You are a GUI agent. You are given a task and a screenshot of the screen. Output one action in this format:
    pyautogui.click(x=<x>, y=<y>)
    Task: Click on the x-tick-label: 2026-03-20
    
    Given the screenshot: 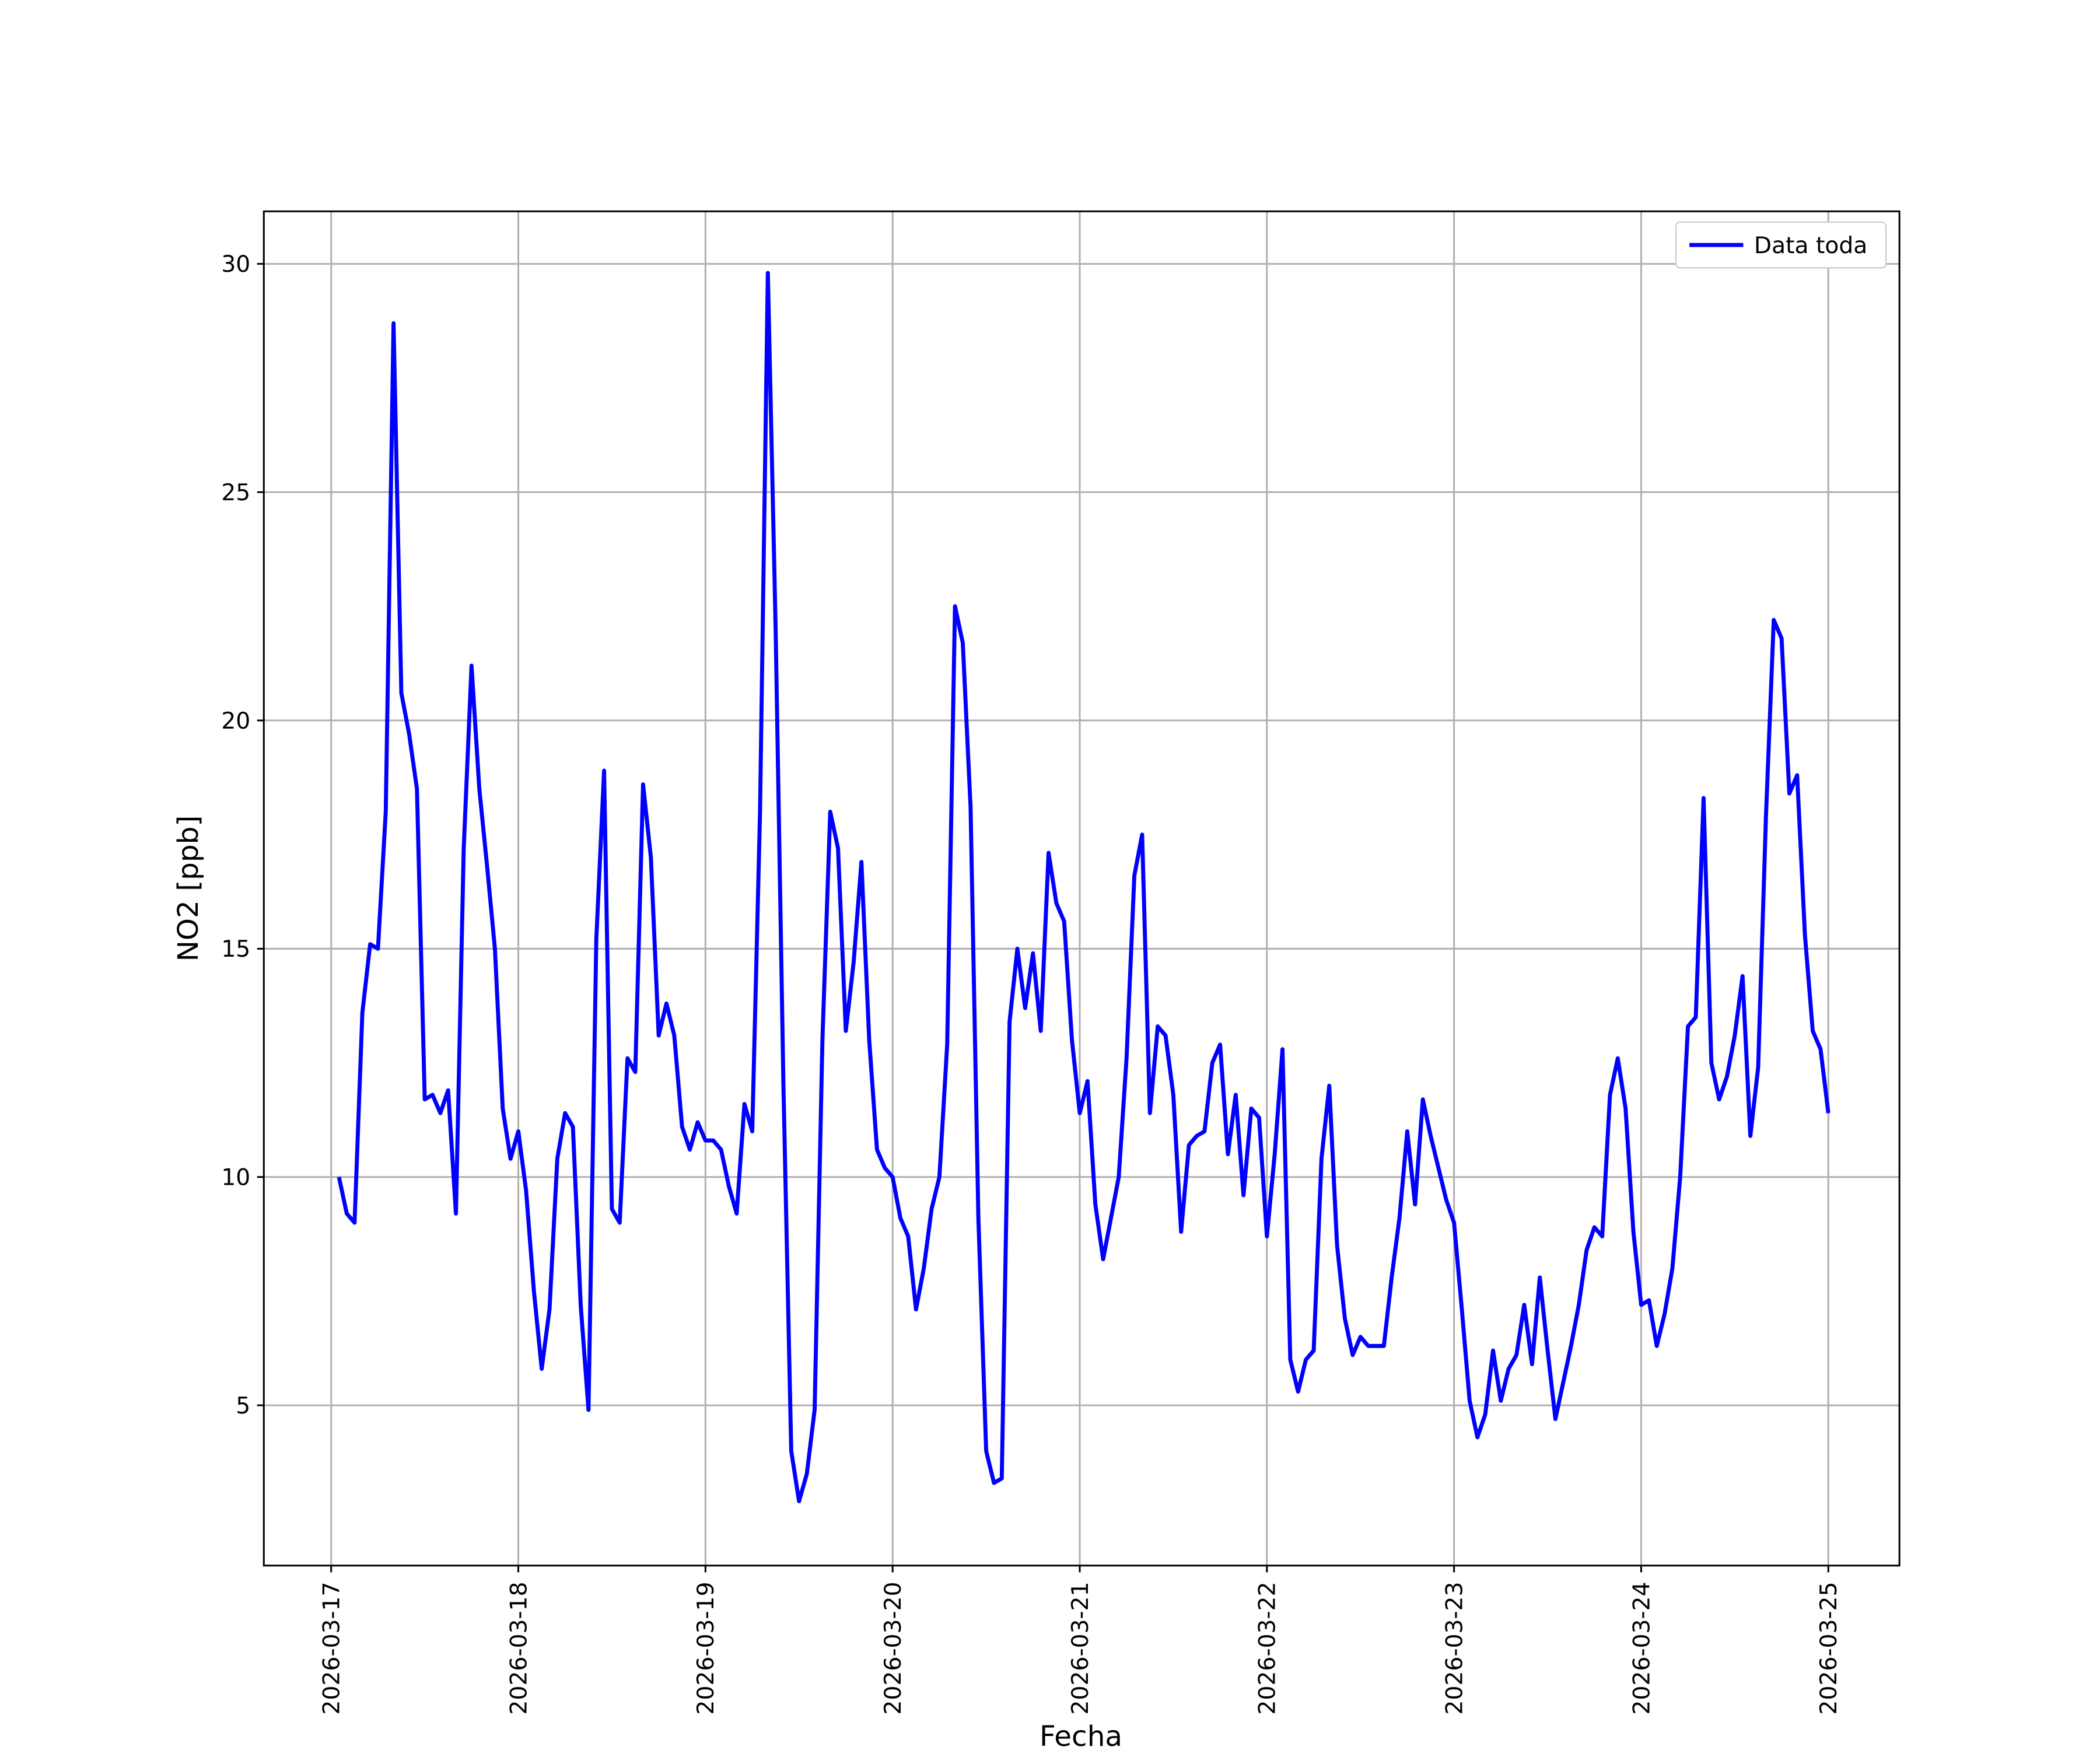 What is the action you would take?
    pyautogui.click(x=893, y=1648)
    